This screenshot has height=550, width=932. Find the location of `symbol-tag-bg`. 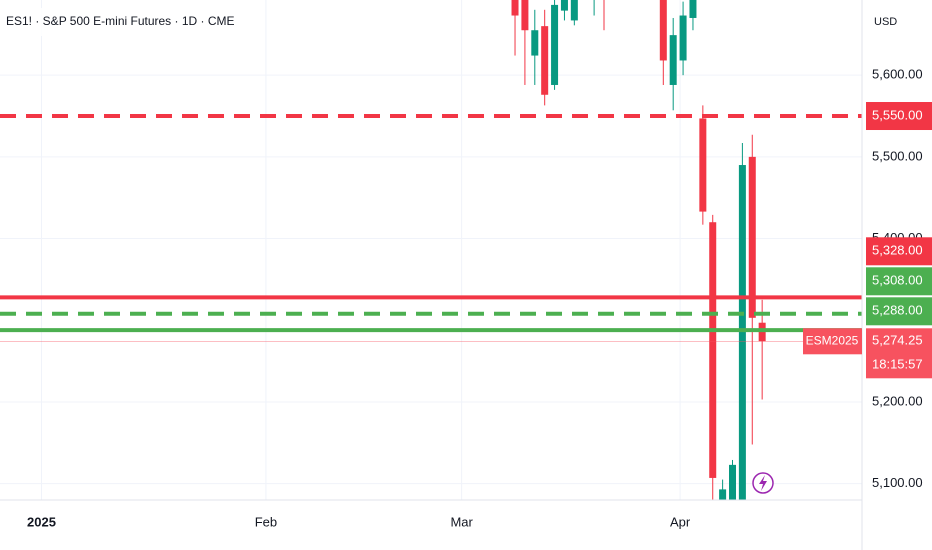

symbol-tag-bg is located at coordinates (832, 341).